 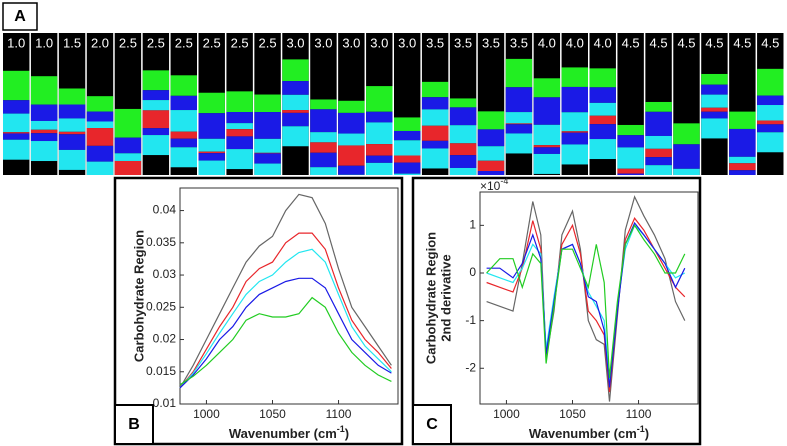 I want to click on y-tick-label: 0.03, so click(x=165, y=274).